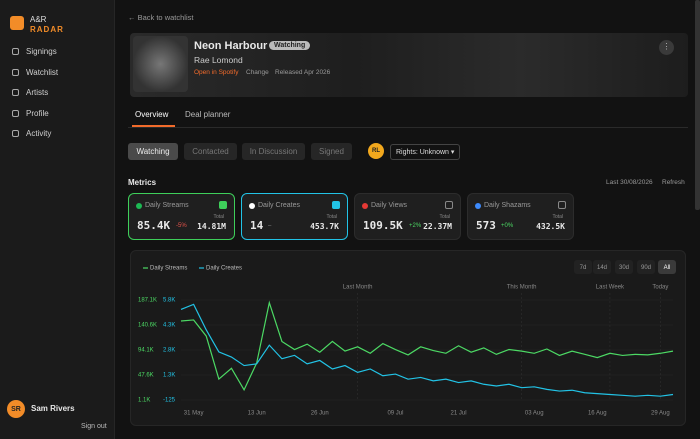  What do you see at coordinates (165, 17) in the screenshot?
I see `back-text: Back to watchlist` at bounding box center [165, 17].